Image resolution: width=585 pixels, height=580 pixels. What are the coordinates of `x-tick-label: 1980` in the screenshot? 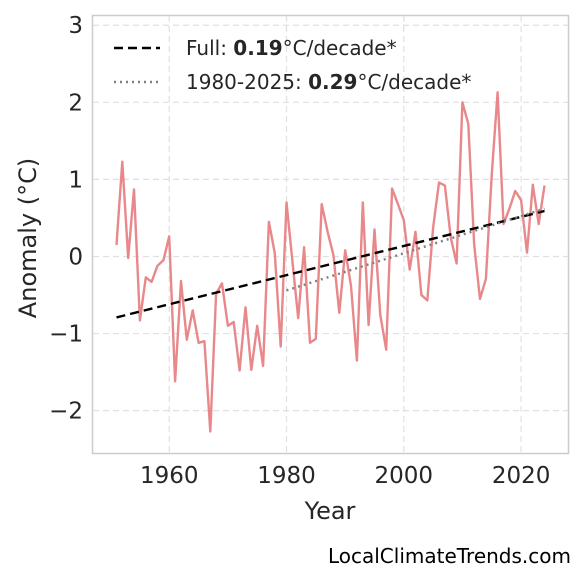 It's located at (286, 476).